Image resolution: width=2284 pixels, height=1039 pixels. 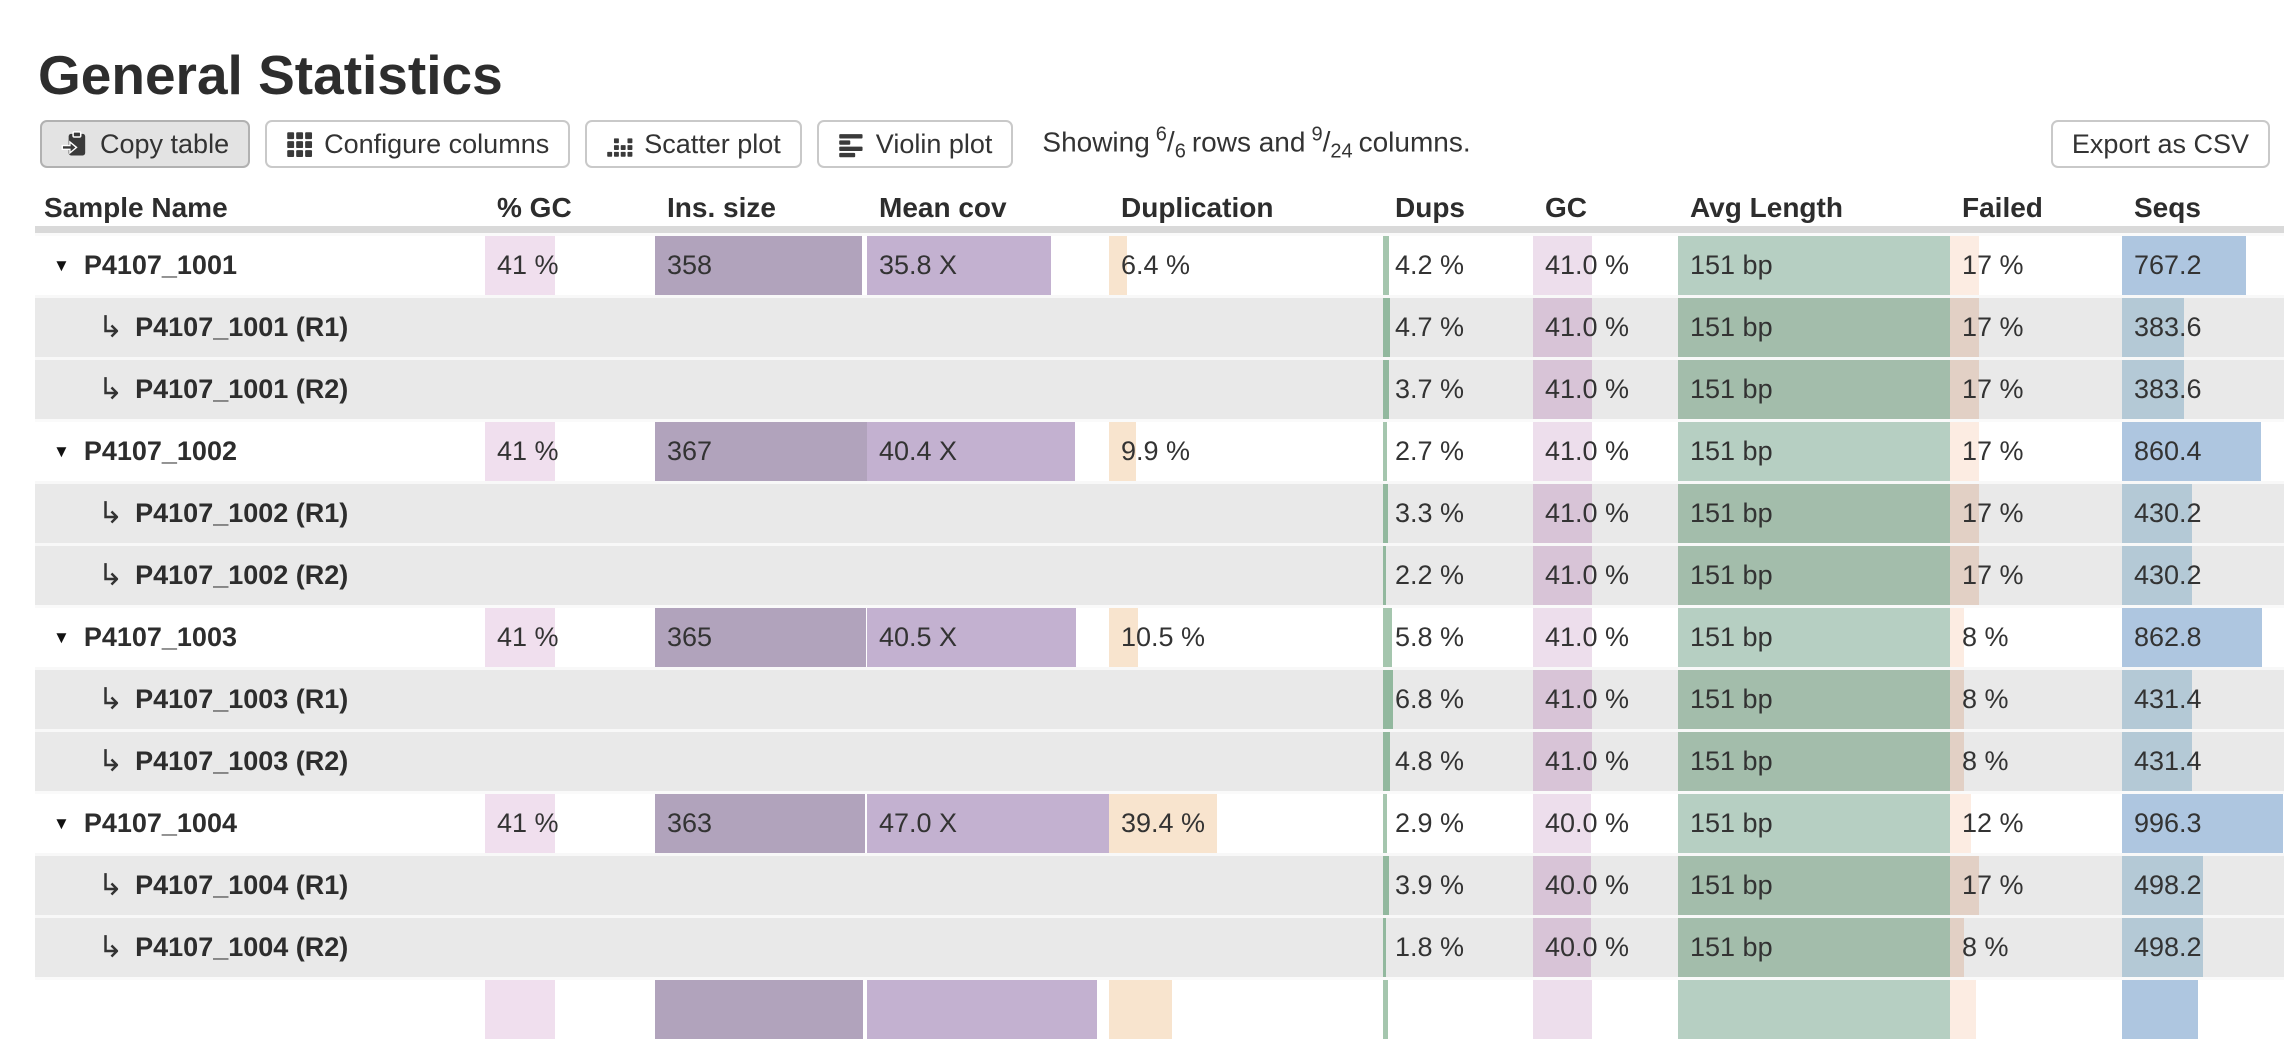 What do you see at coordinates (528, 265) in the screenshot?
I see `pct_gc-value: 41 %` at bounding box center [528, 265].